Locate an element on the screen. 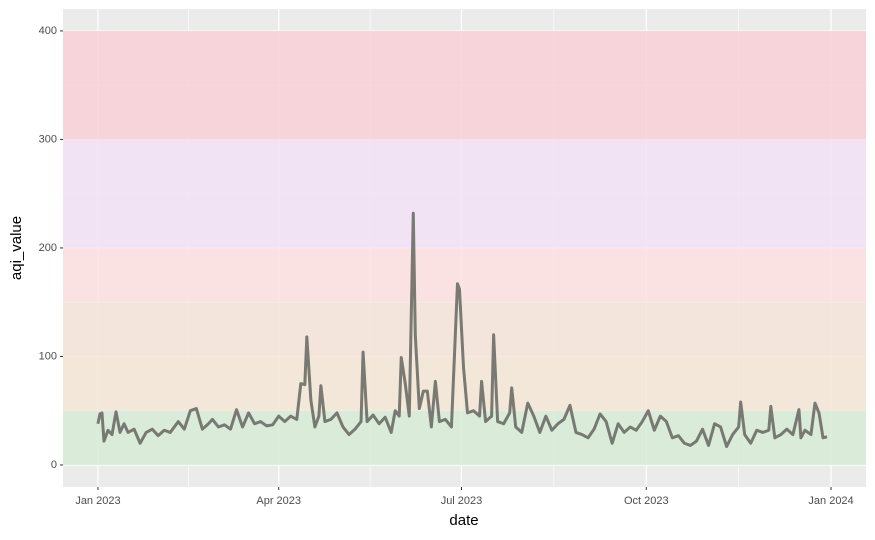  y-tick-label: 0 is located at coordinates (54, 465).